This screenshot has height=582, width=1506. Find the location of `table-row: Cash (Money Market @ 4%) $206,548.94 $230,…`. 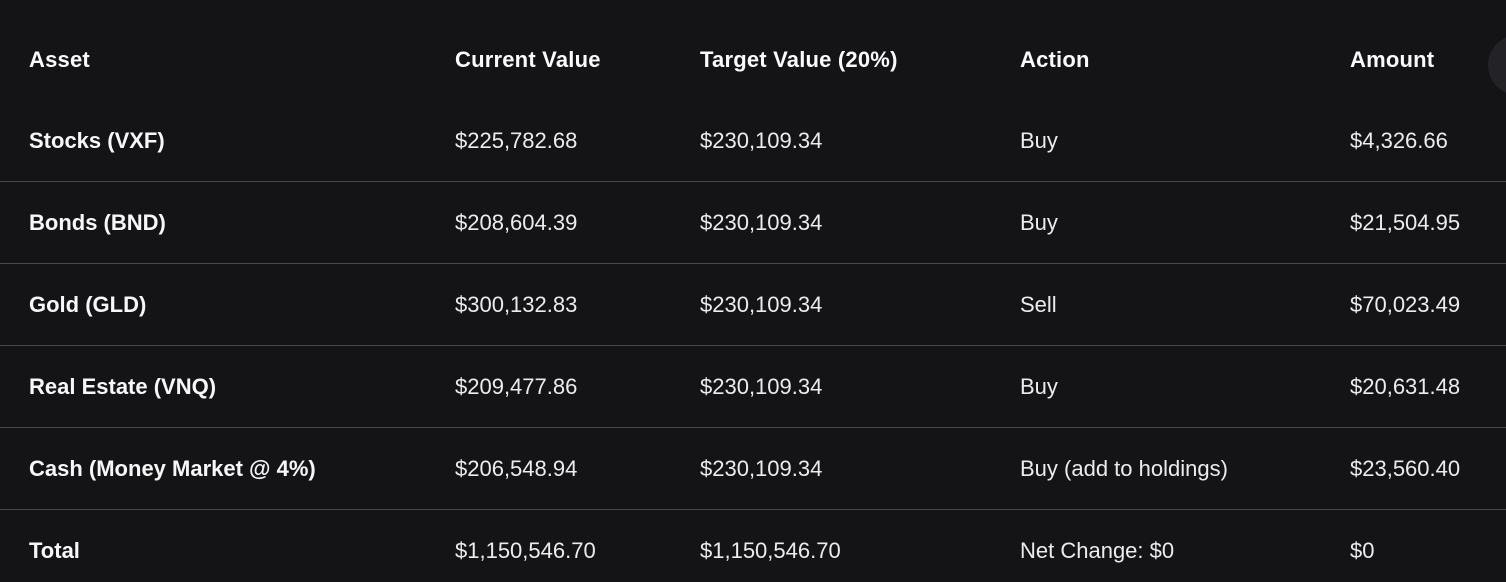

table-row: Cash (Money Market @ 4%) $206,548.94 $230,… is located at coordinates (753, 469).